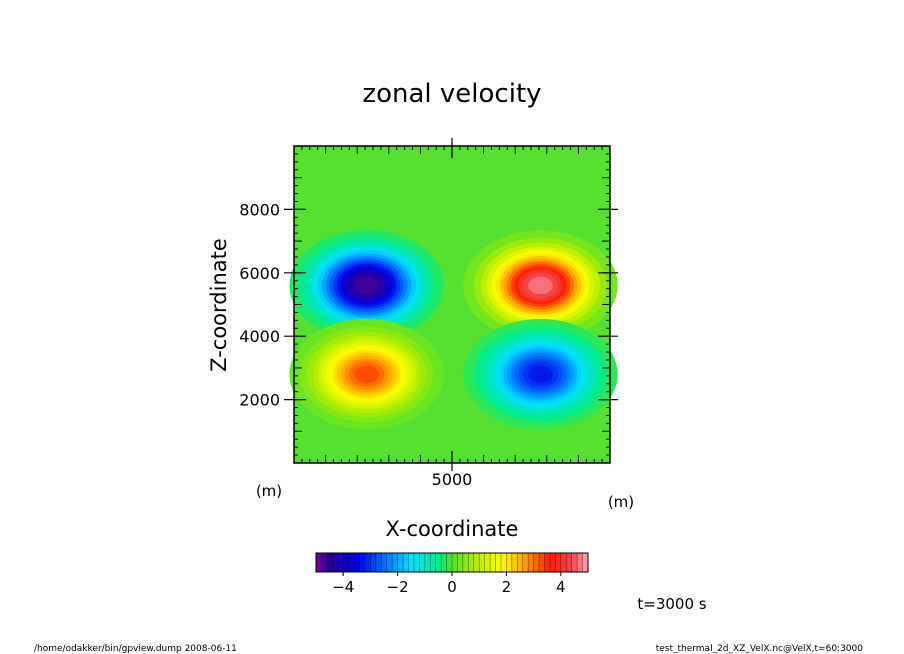 The width and height of the screenshot is (904, 654). What do you see at coordinates (452, 574) in the screenshot?
I see `colorbar: −4 −2 0 2 4` at bounding box center [452, 574].